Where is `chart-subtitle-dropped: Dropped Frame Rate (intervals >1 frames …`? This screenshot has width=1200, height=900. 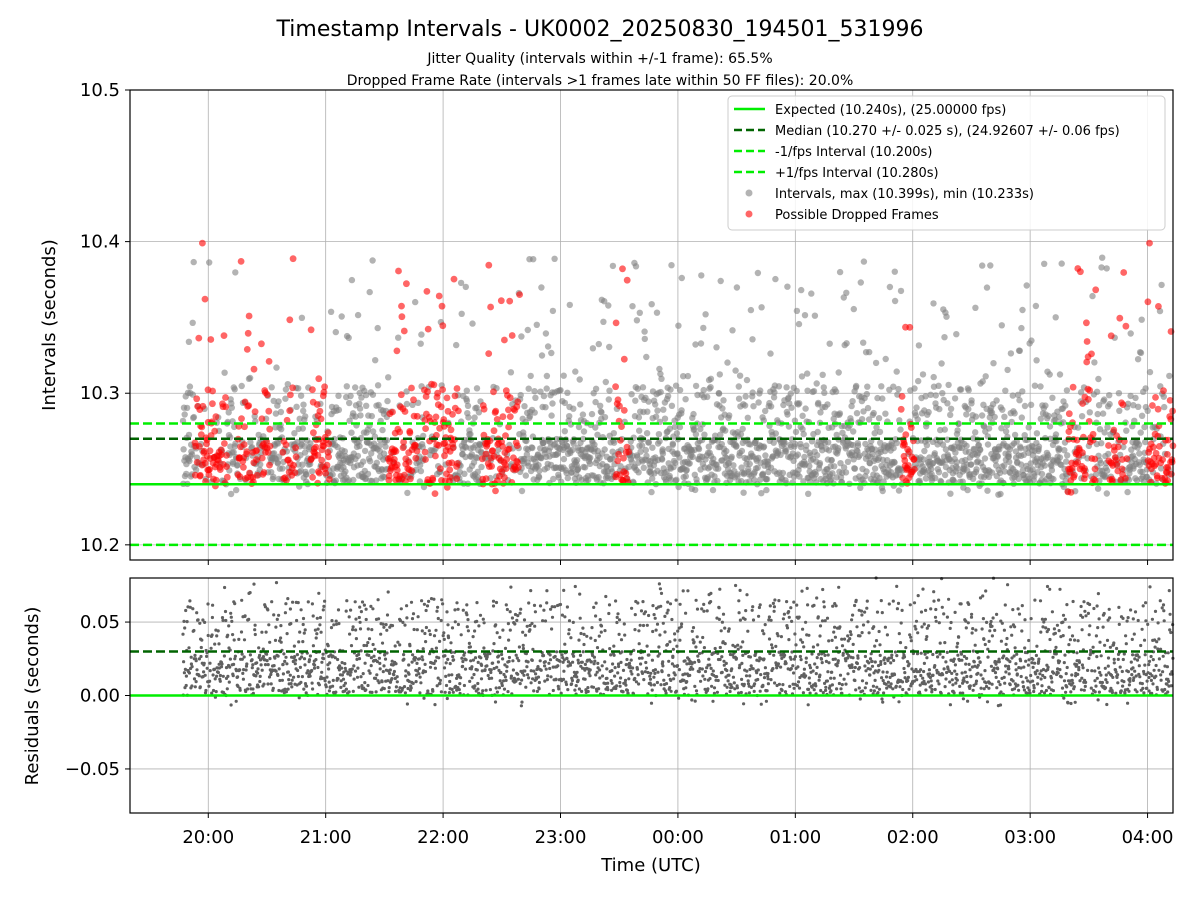
chart-subtitle-dropped: Dropped Frame Rate (intervals >1 frames … is located at coordinates (600, 81).